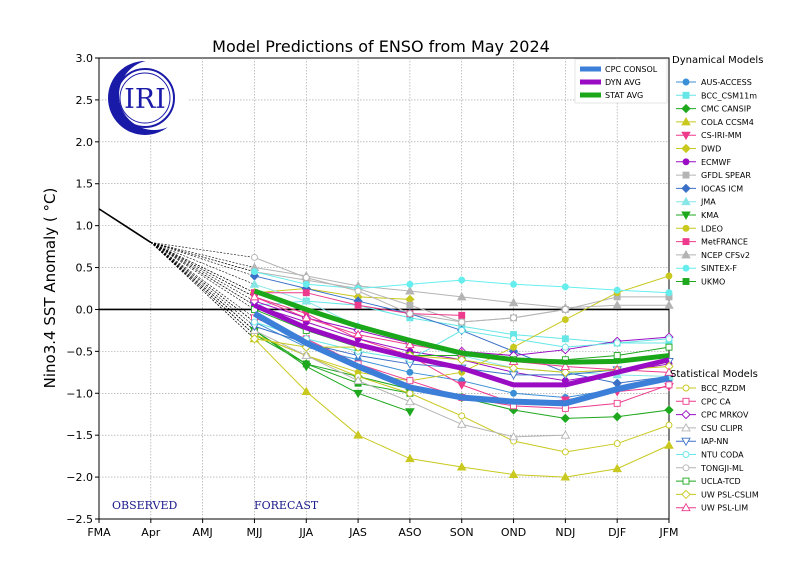 The width and height of the screenshot is (792, 576). Describe the element at coordinates (50, 288) in the screenshot. I see `y-axis-label: Nino3.4 SST Anomaly ( °C)` at that location.